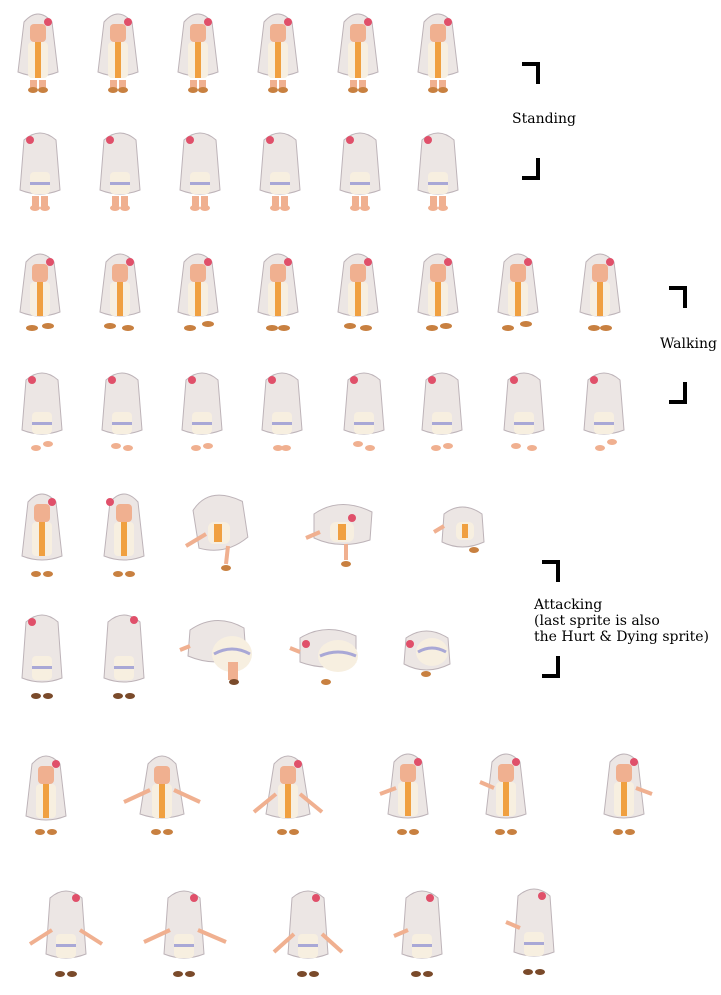 This screenshot has height=995, width=721. Describe the element at coordinates (531, 73) in the screenshot. I see `standing-bracket-top` at that location.